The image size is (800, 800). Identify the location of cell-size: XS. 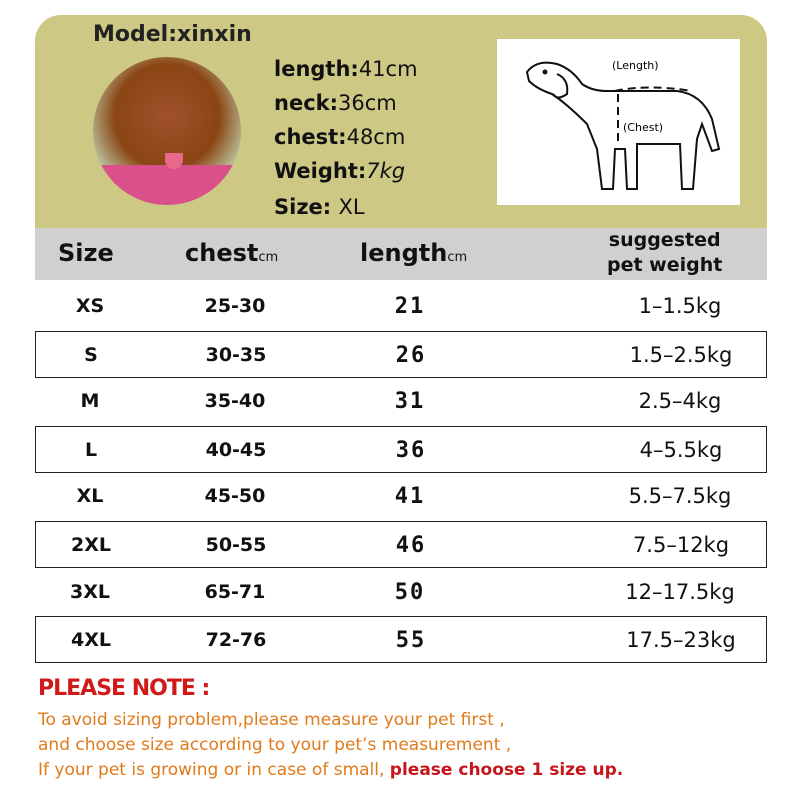
(90, 306).